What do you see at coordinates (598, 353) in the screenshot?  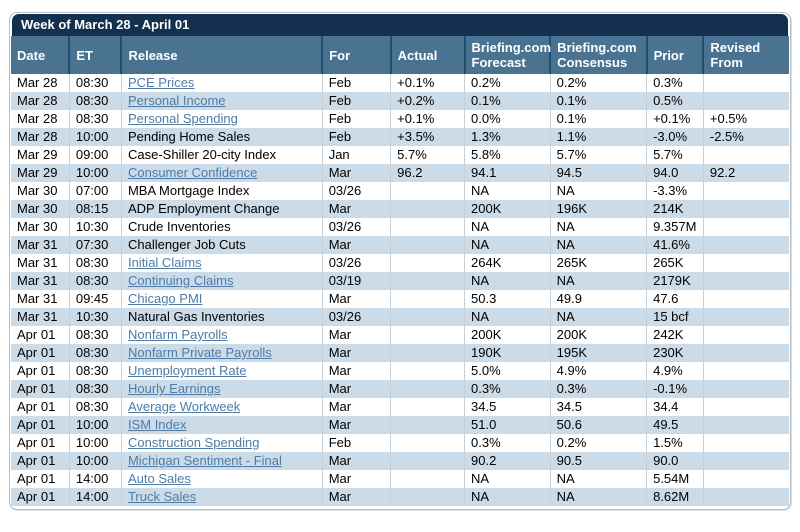 I see `cell-consensus: 195K` at bounding box center [598, 353].